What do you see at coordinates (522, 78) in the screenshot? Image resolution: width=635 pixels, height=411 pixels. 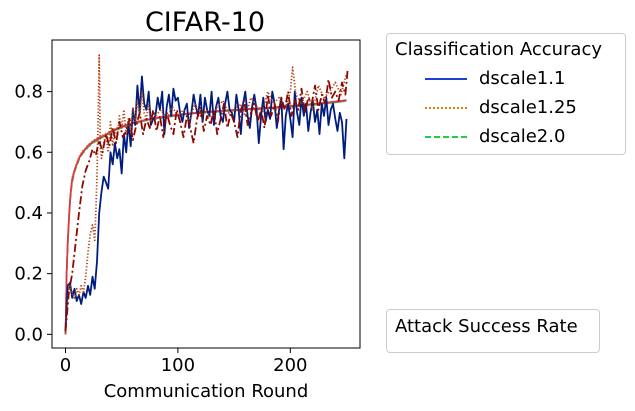 I see `legend-label: dscale1.1` at bounding box center [522, 78].